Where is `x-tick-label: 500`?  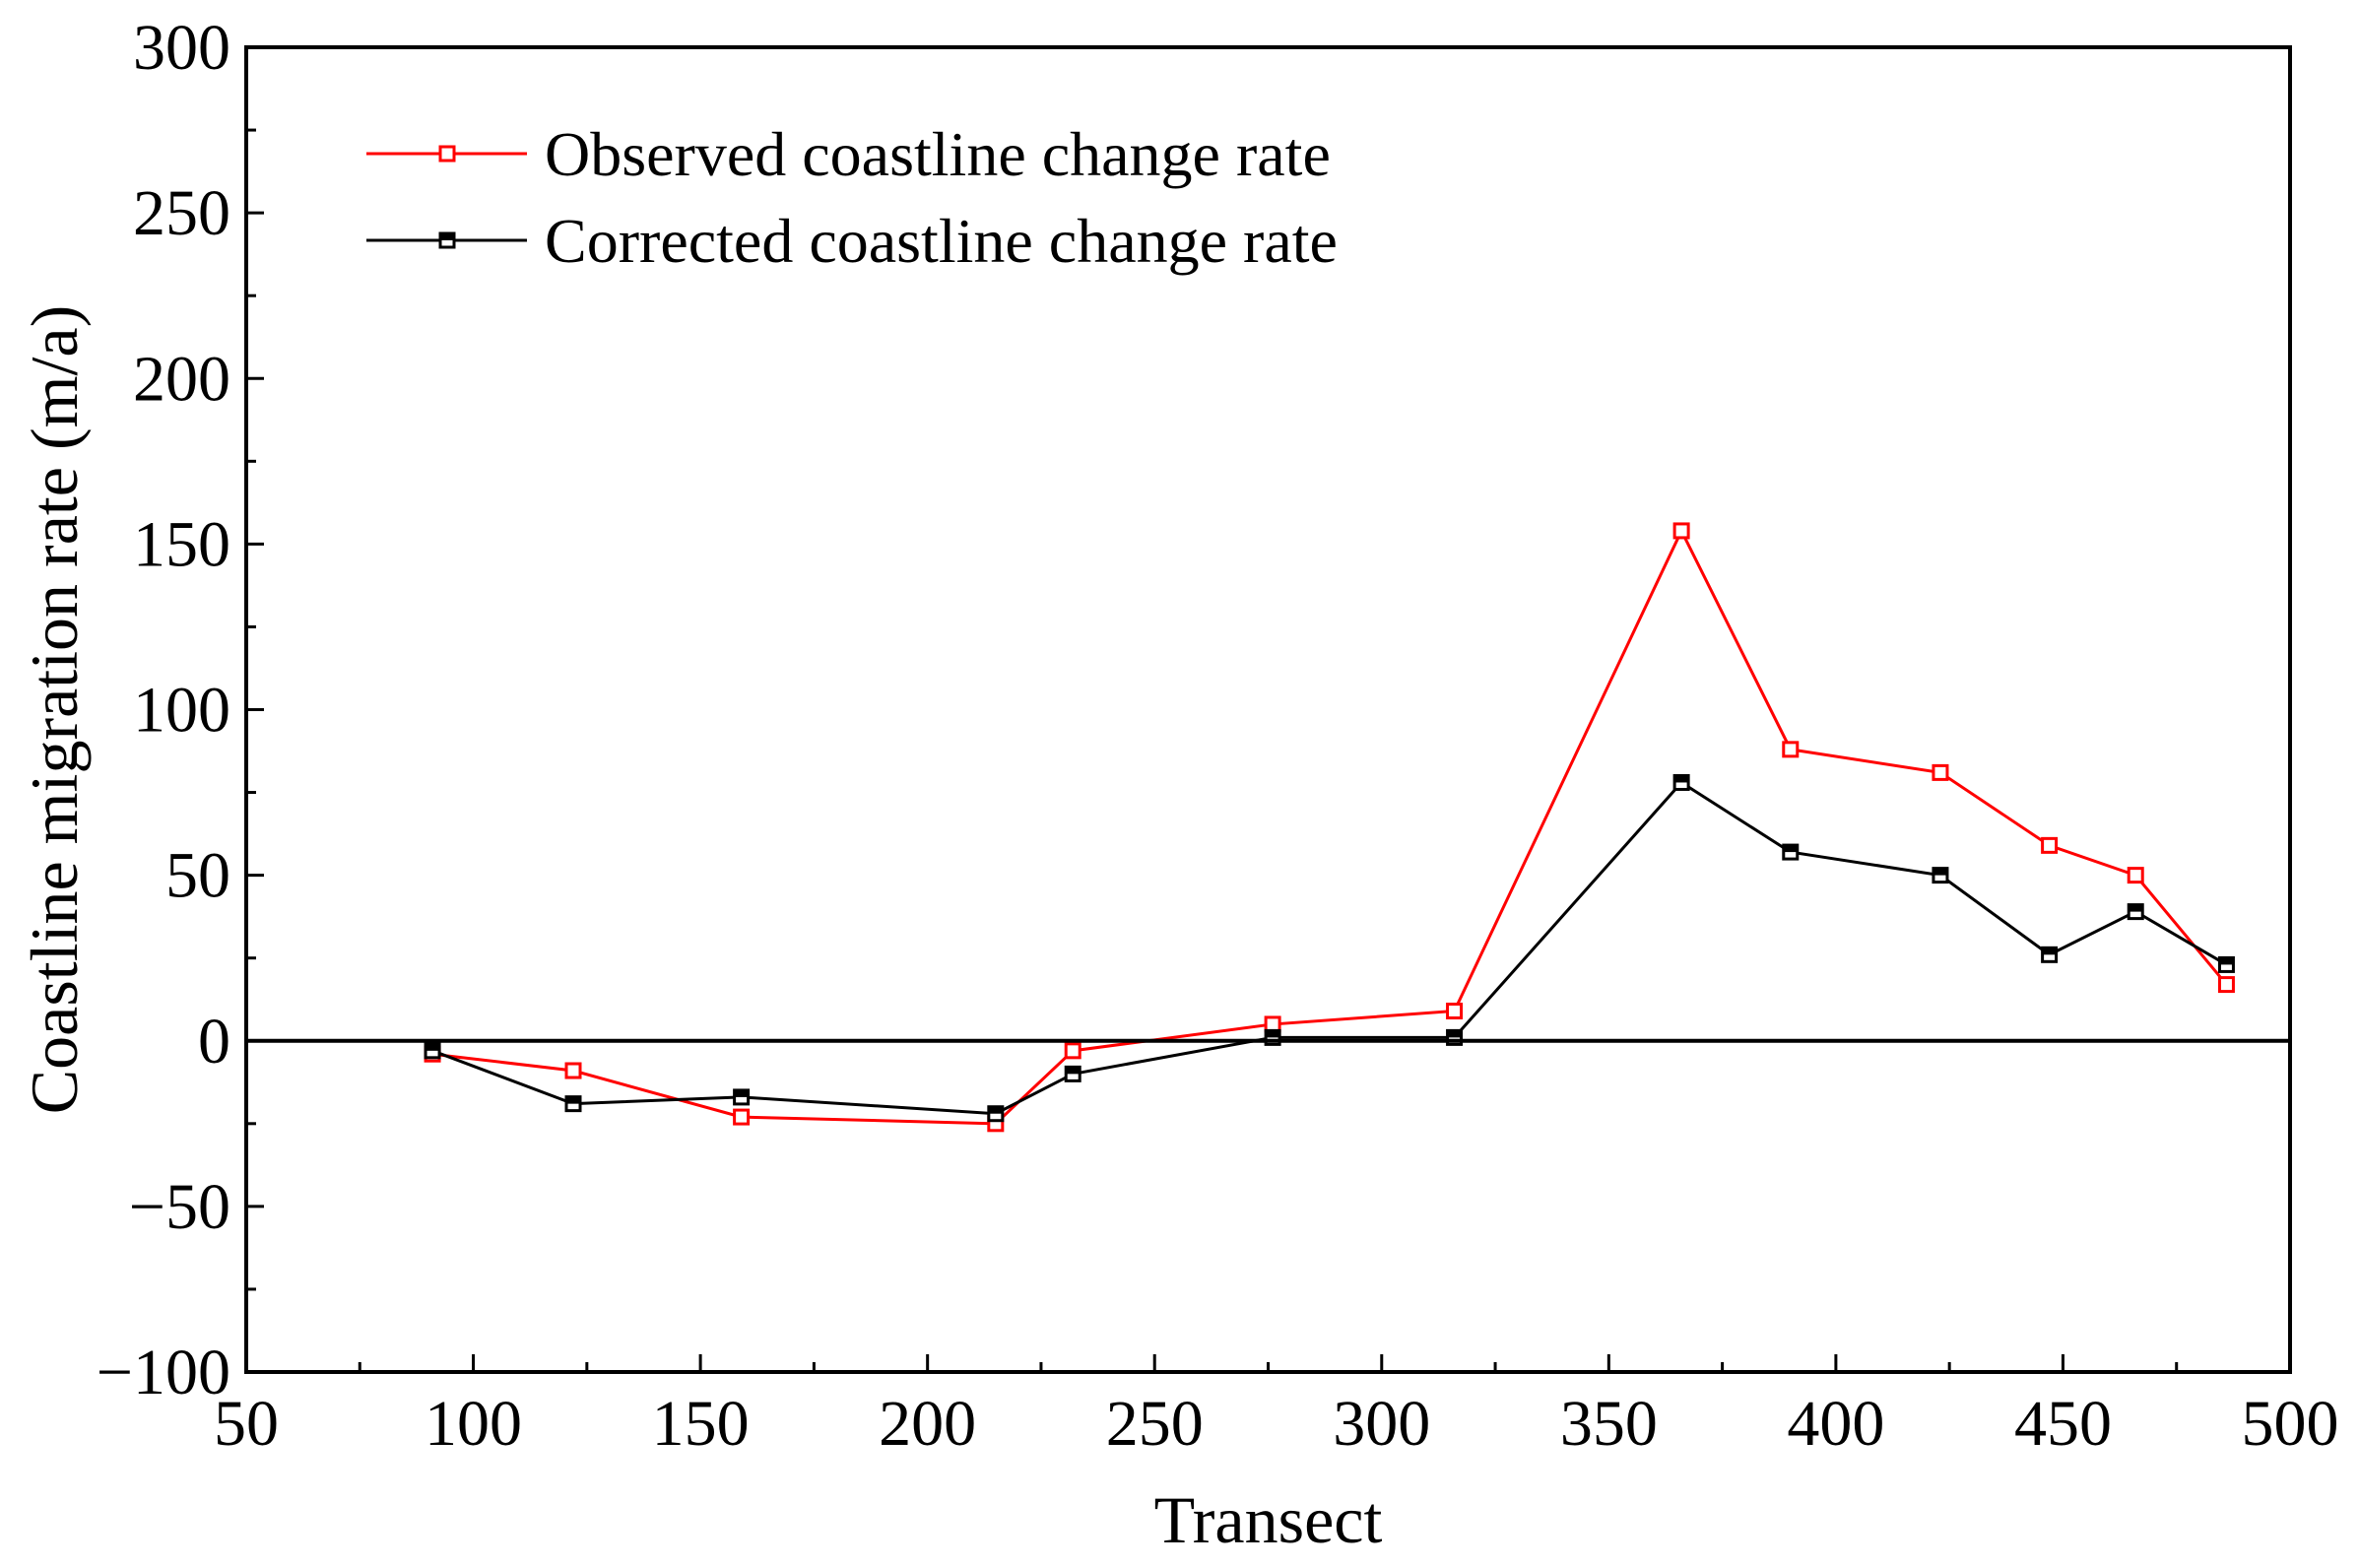
x-tick-label: 500 is located at coordinates (2291, 1424).